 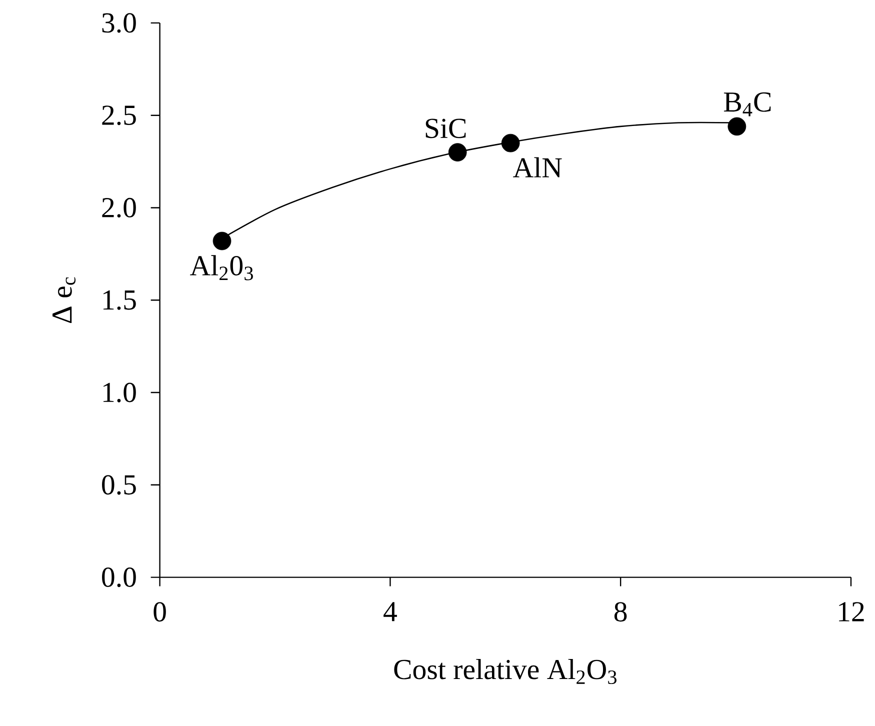 What do you see at coordinates (537, 167) in the screenshot?
I see `annotation: AlN` at bounding box center [537, 167].